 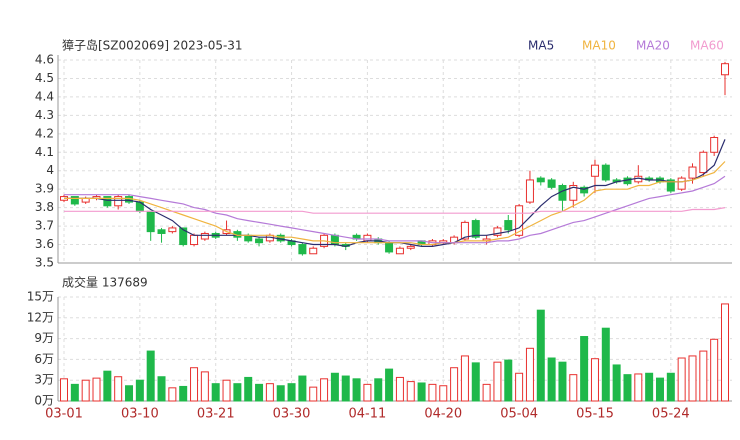 I want to click on y-tick-label: 4.1, so click(x=44, y=152).